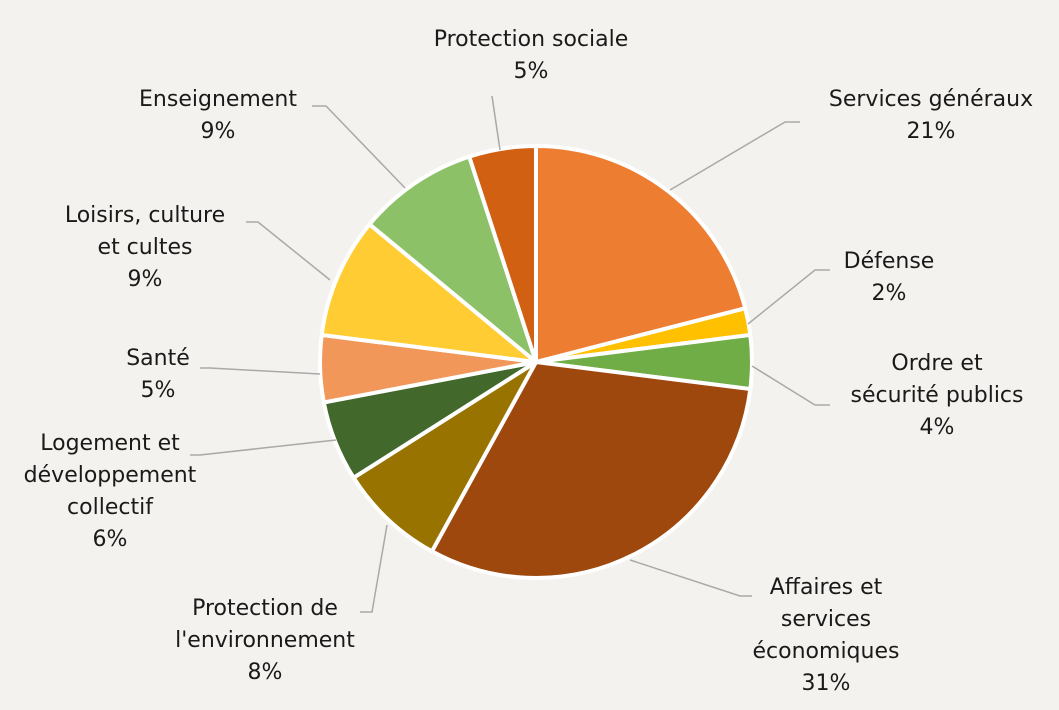 This screenshot has height=710, width=1059. I want to click on slice-name-label: collectif, so click(110, 507).